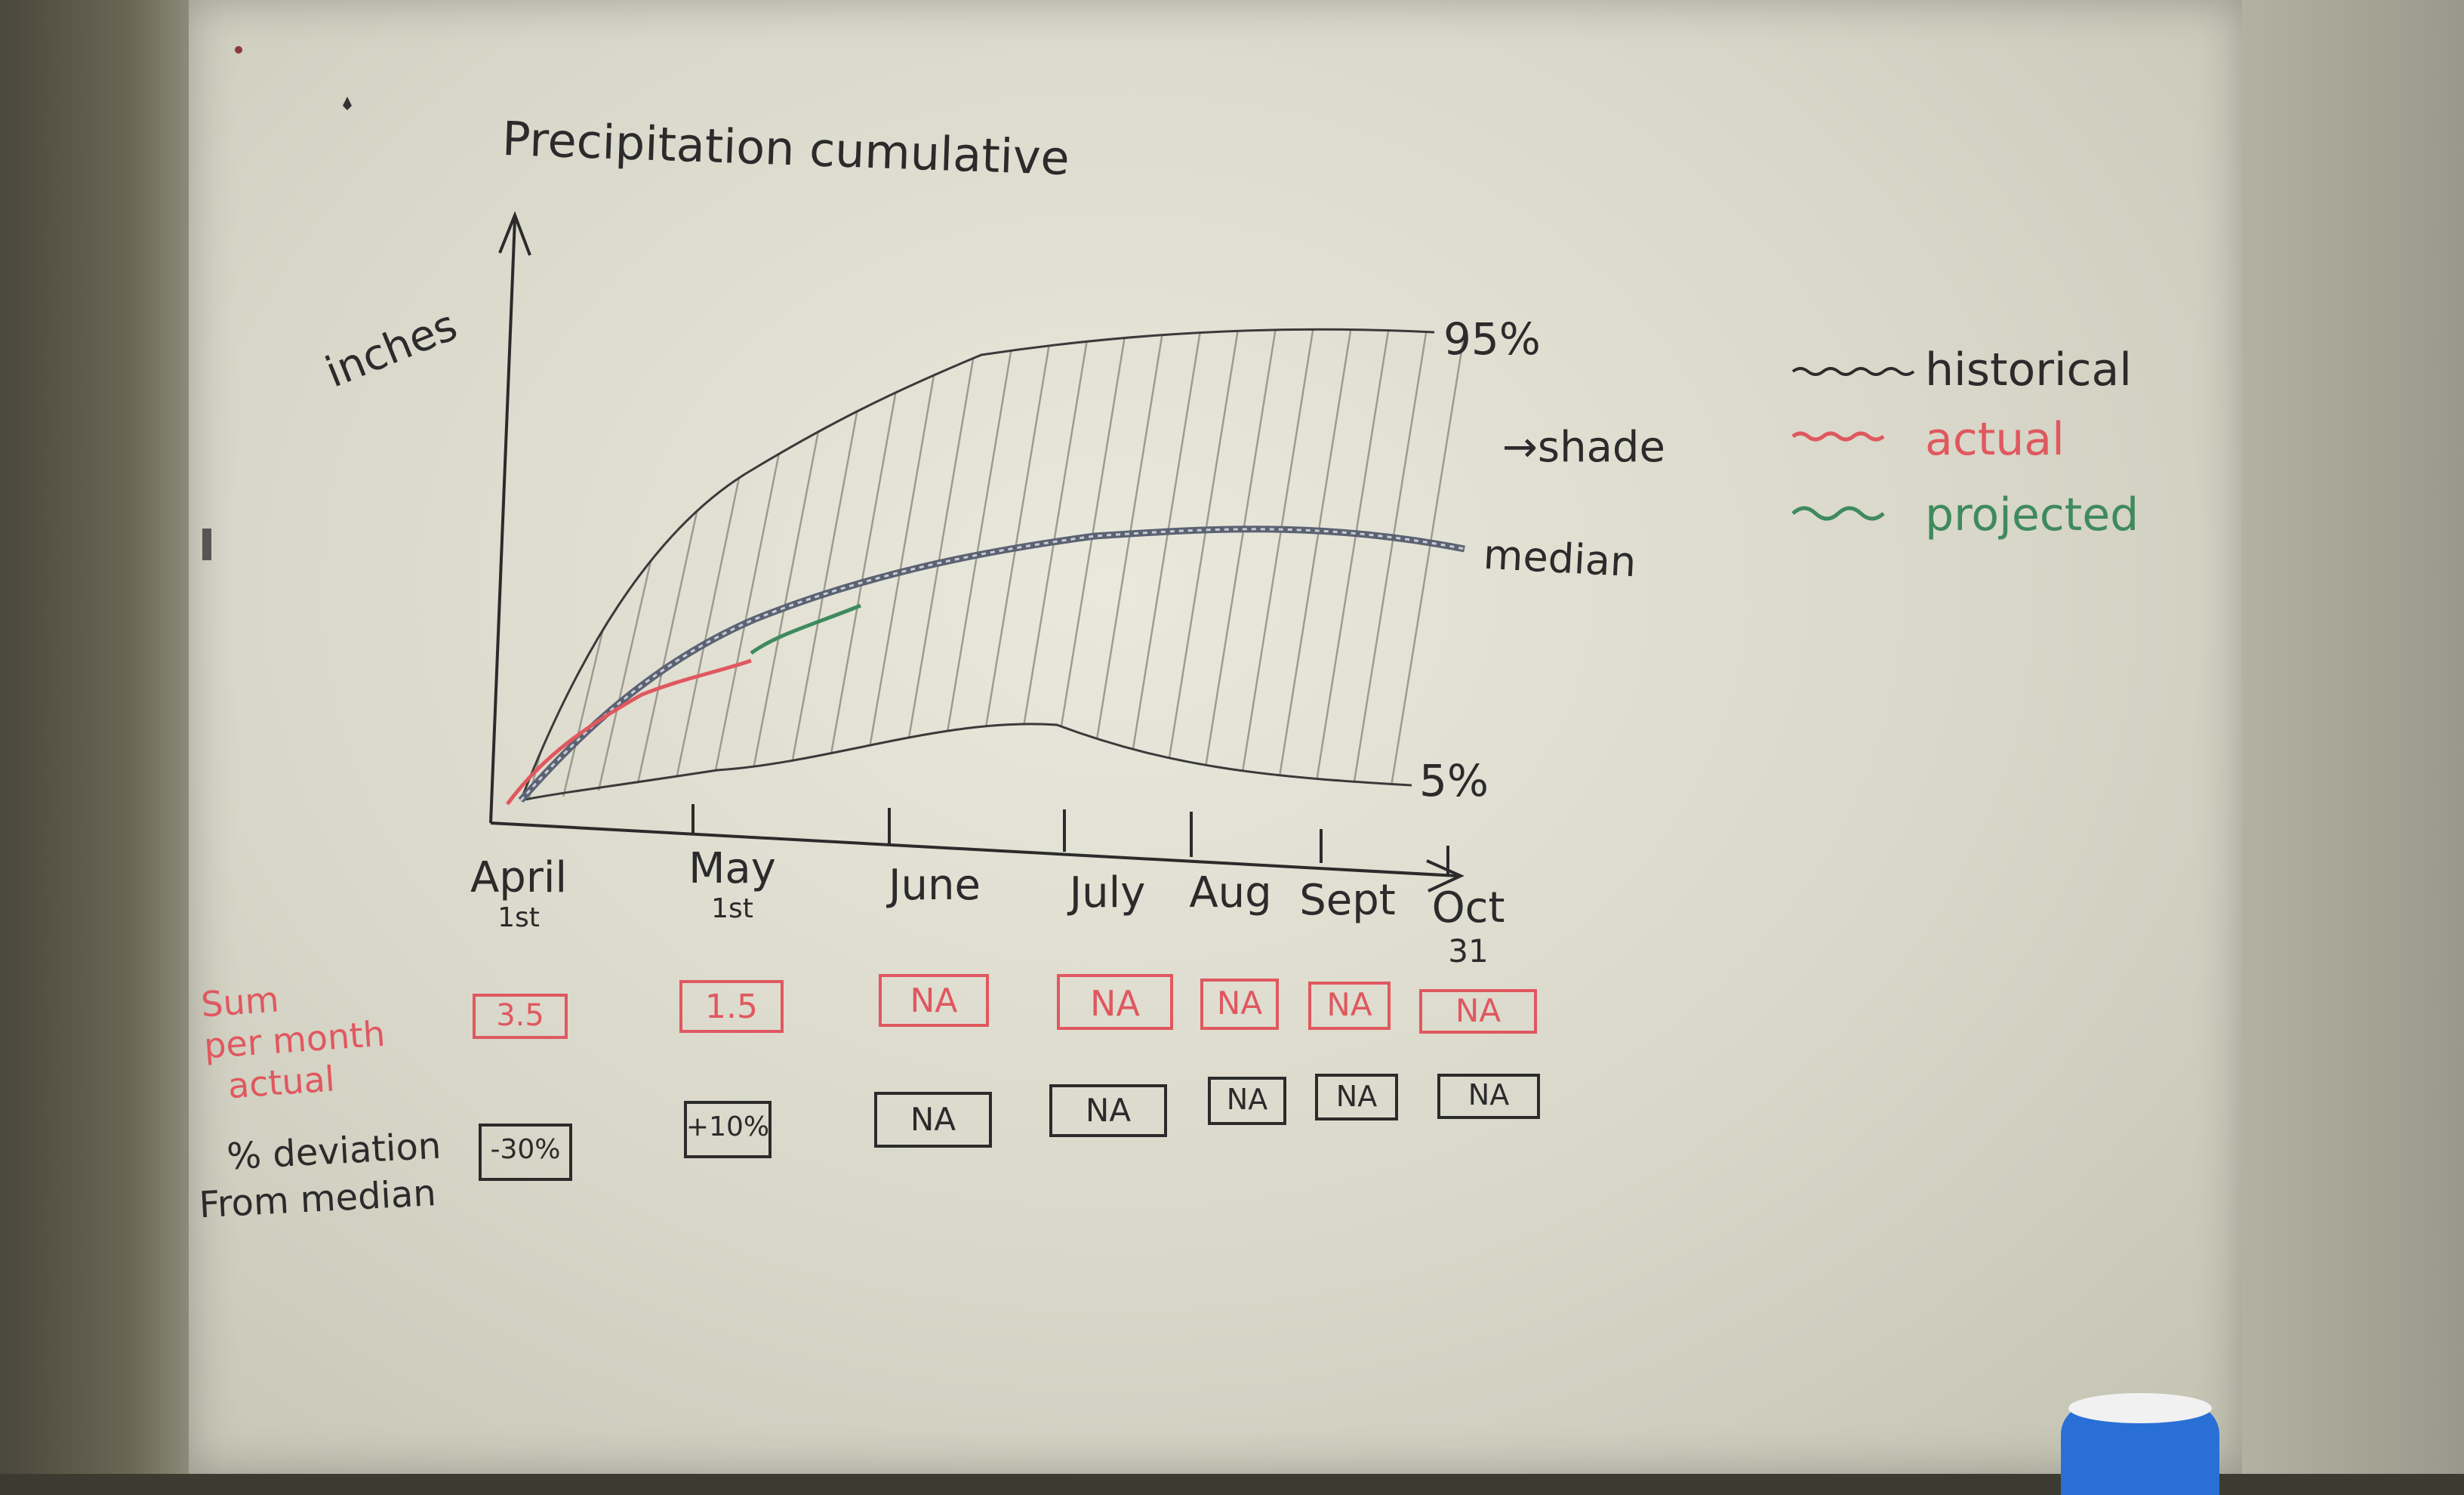 The width and height of the screenshot is (2464, 1495). What do you see at coordinates (502, 521) in the screenshot?
I see `y-axis` at bounding box center [502, 521].